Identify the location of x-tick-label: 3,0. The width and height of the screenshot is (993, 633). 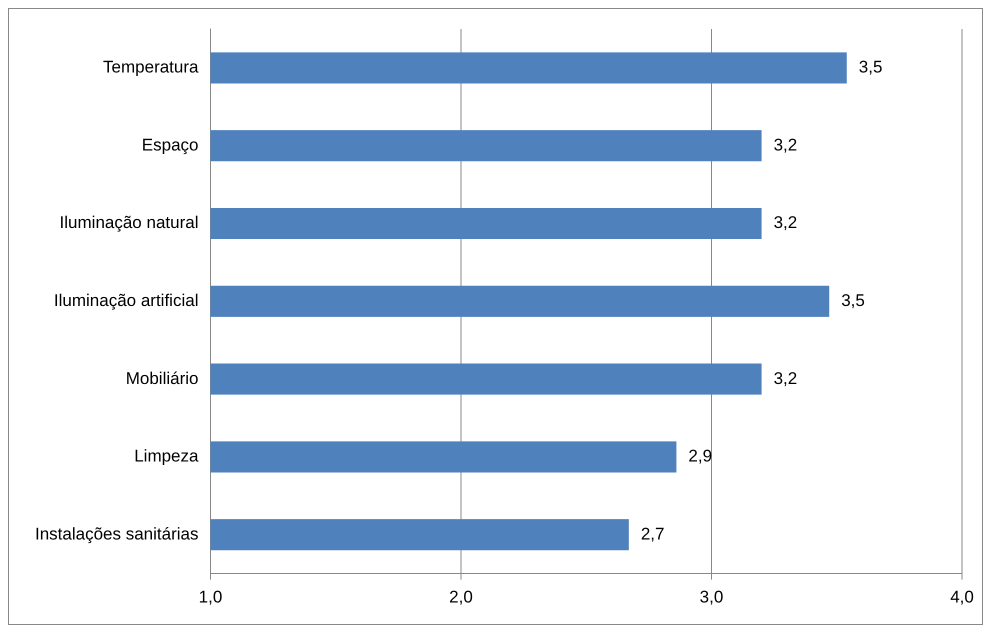
(712, 596).